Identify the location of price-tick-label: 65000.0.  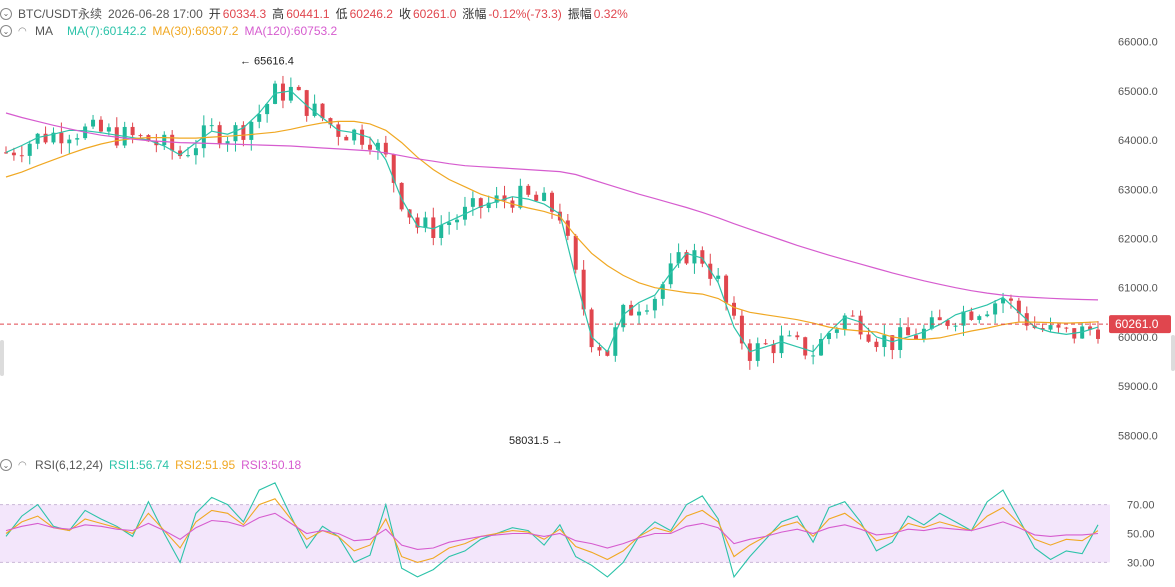
(1138, 92).